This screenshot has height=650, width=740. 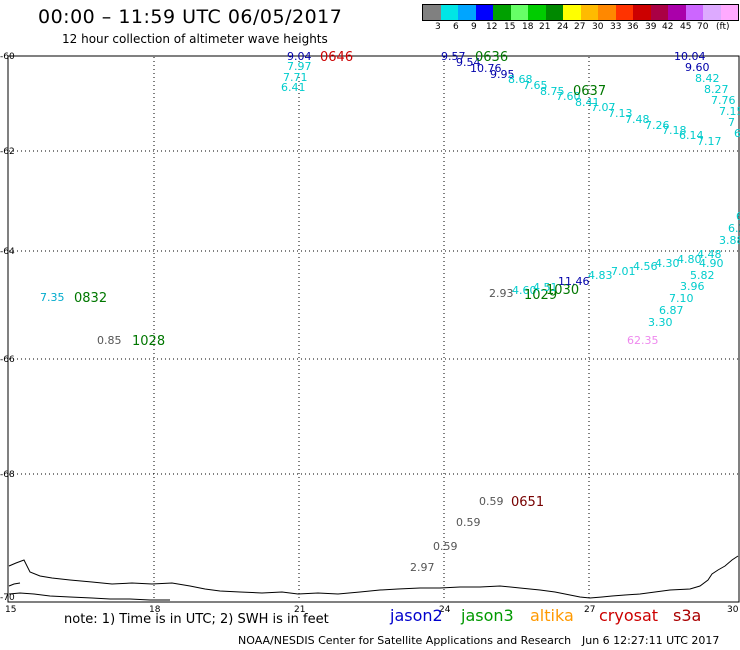 I want to click on swh-value: 7.07, so click(x=603, y=107).